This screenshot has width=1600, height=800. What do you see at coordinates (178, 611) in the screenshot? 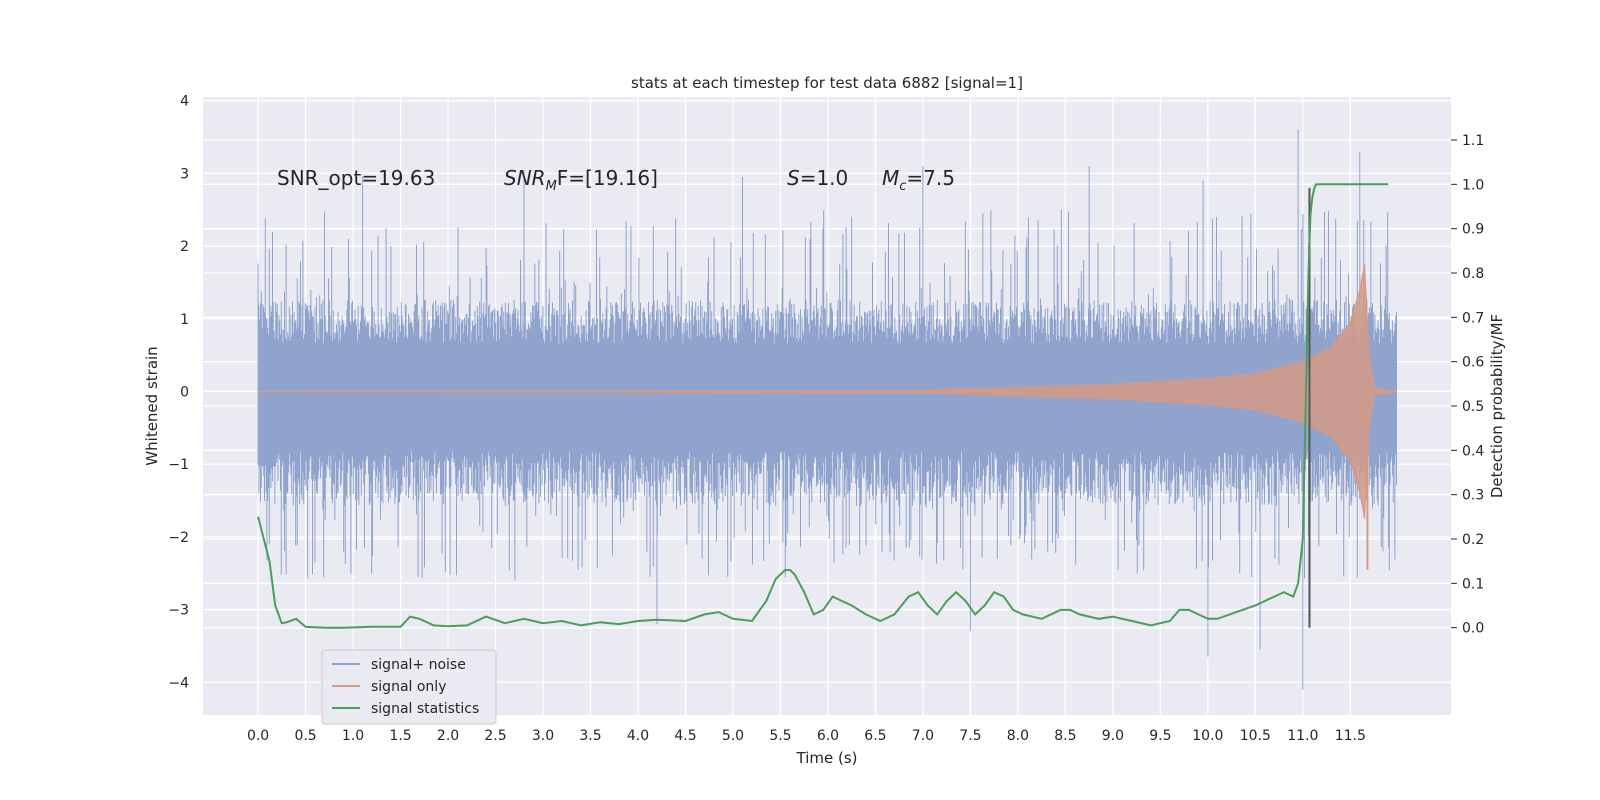
I see `y-tick-label-7: −3` at bounding box center [178, 611].